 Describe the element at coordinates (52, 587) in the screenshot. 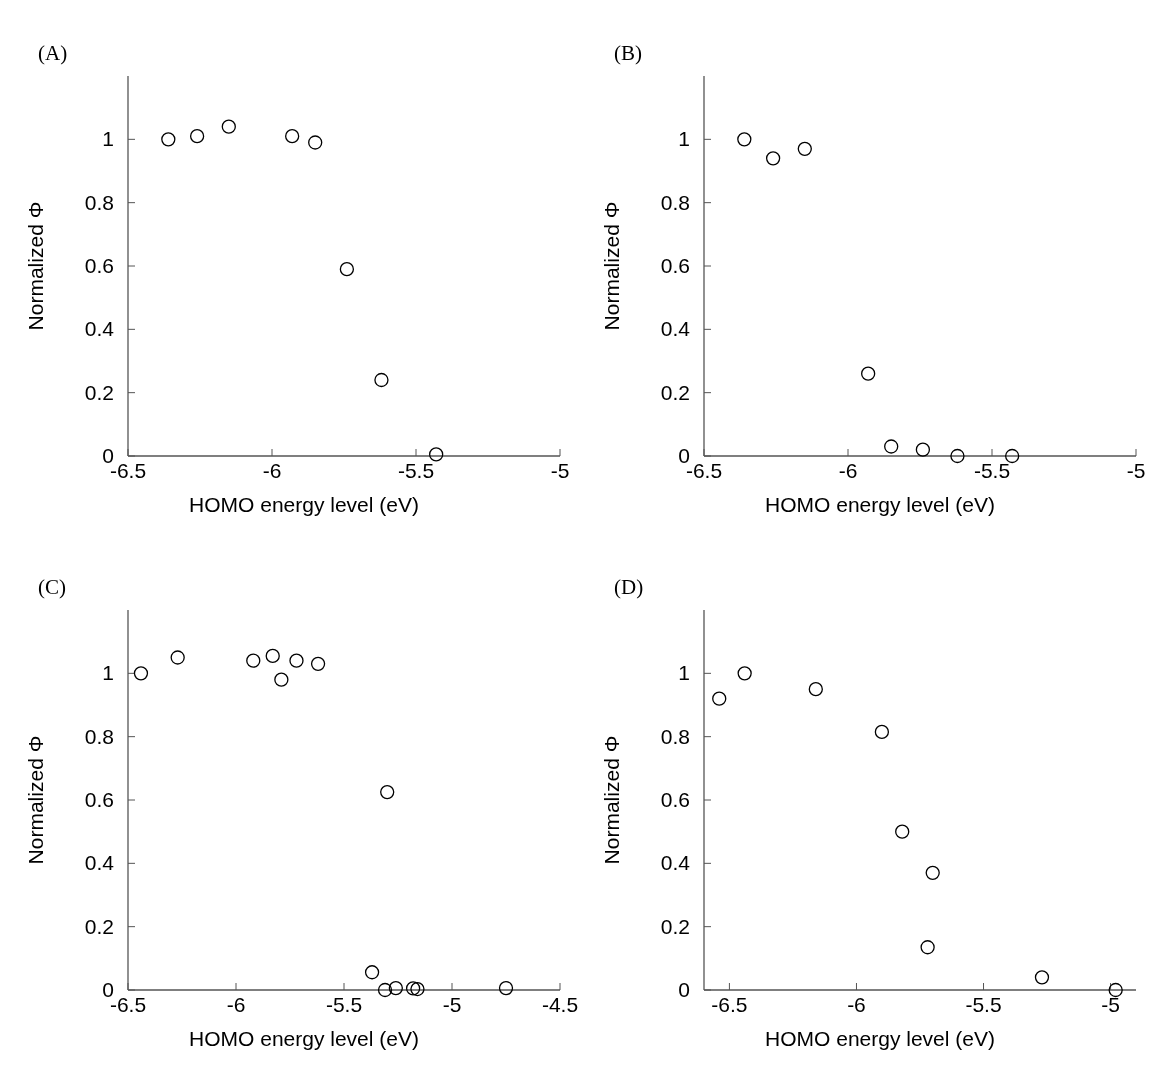

I see `chart-title: (C)` at that location.